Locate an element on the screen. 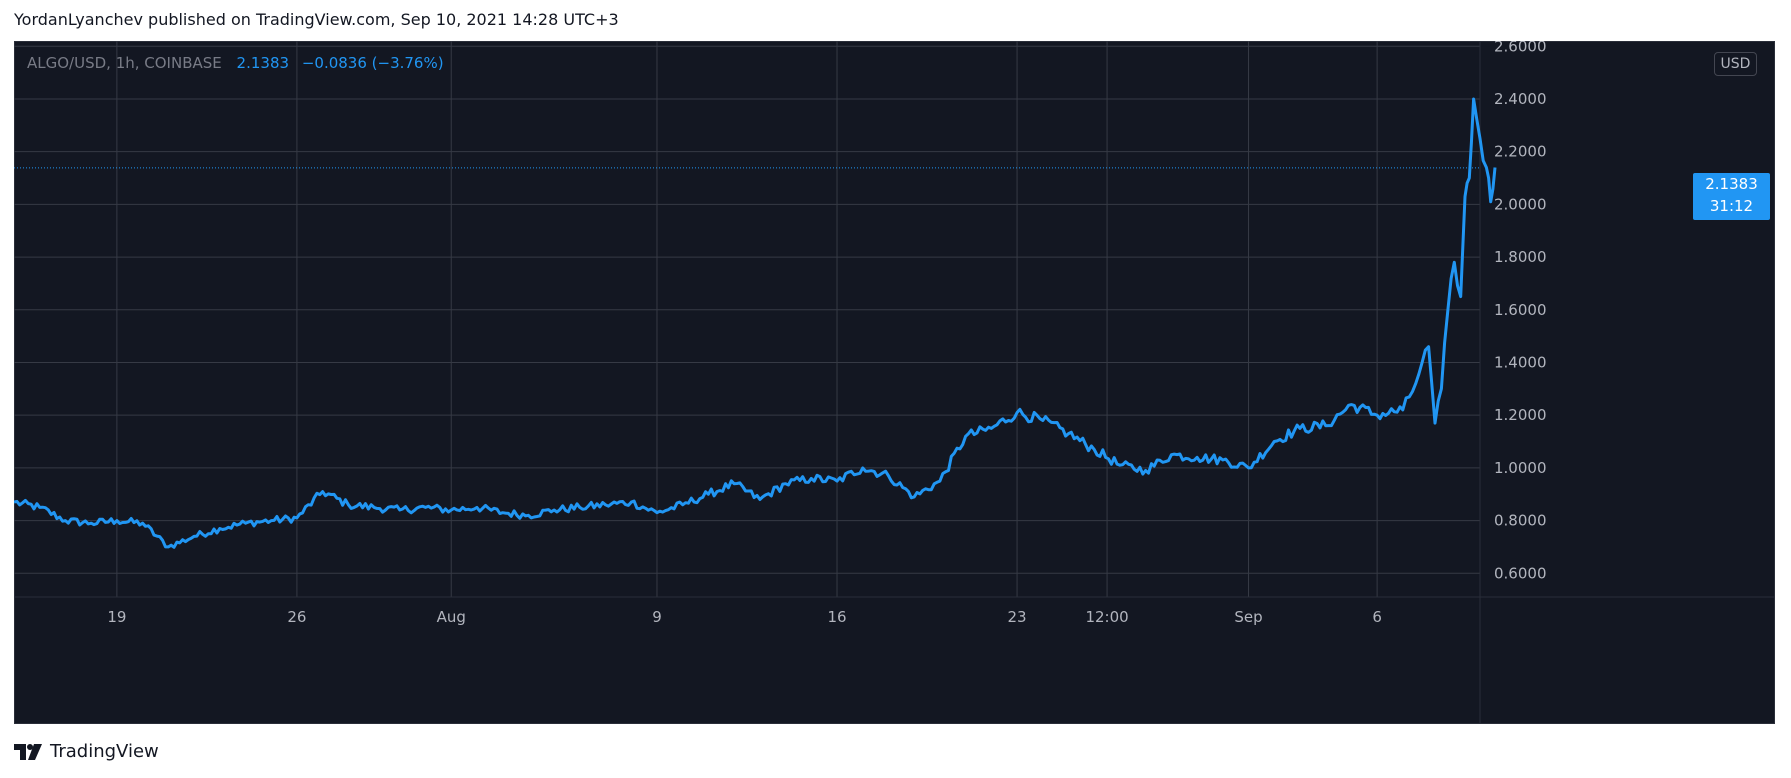  legend-price: 2.1383 is located at coordinates (263, 63).